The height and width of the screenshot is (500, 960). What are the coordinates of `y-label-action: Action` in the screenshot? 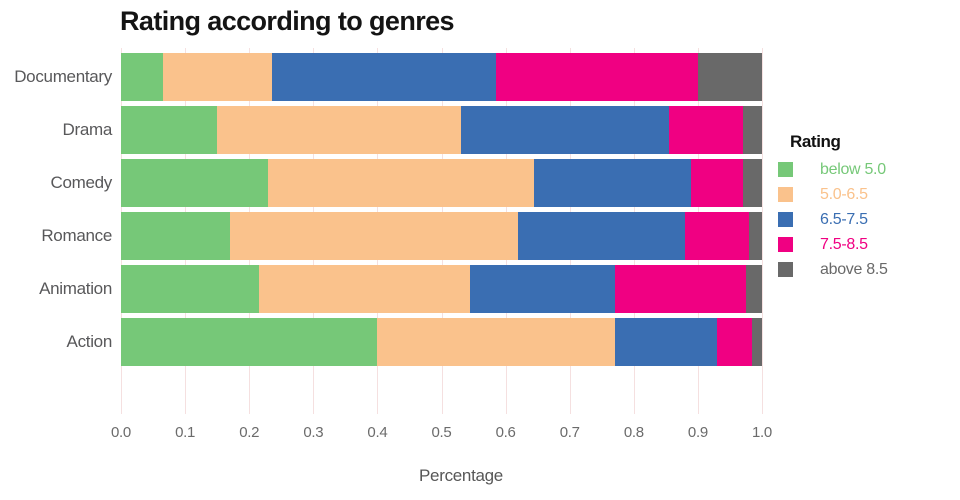 It's located at (89, 341).